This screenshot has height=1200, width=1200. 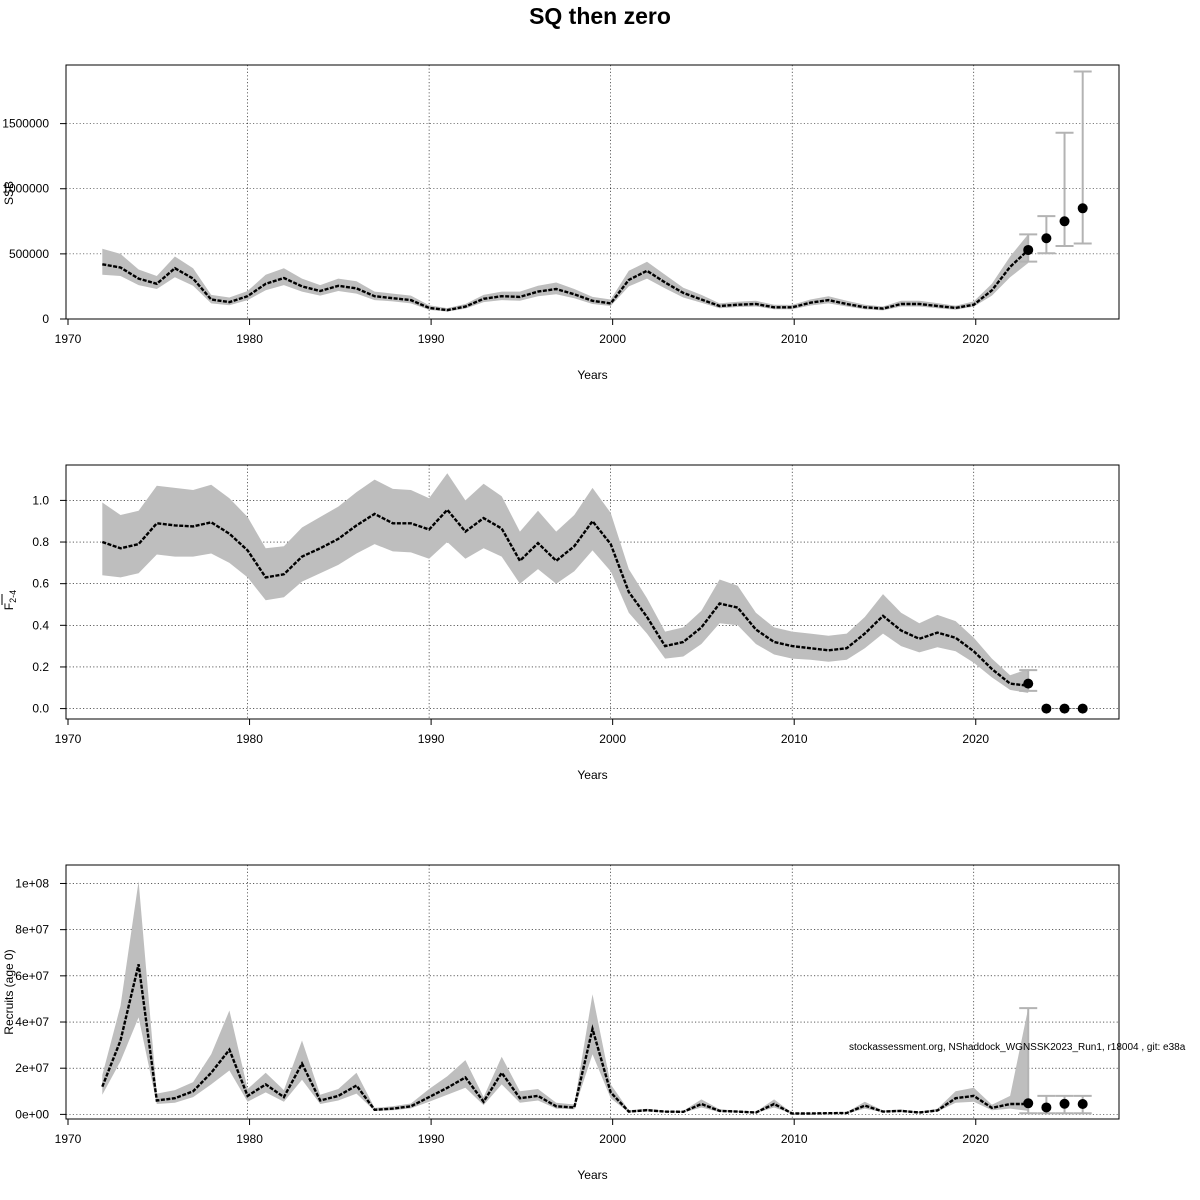 What do you see at coordinates (32, 1068) in the screenshot?
I see `y-tick-label: 2e+07` at bounding box center [32, 1068].